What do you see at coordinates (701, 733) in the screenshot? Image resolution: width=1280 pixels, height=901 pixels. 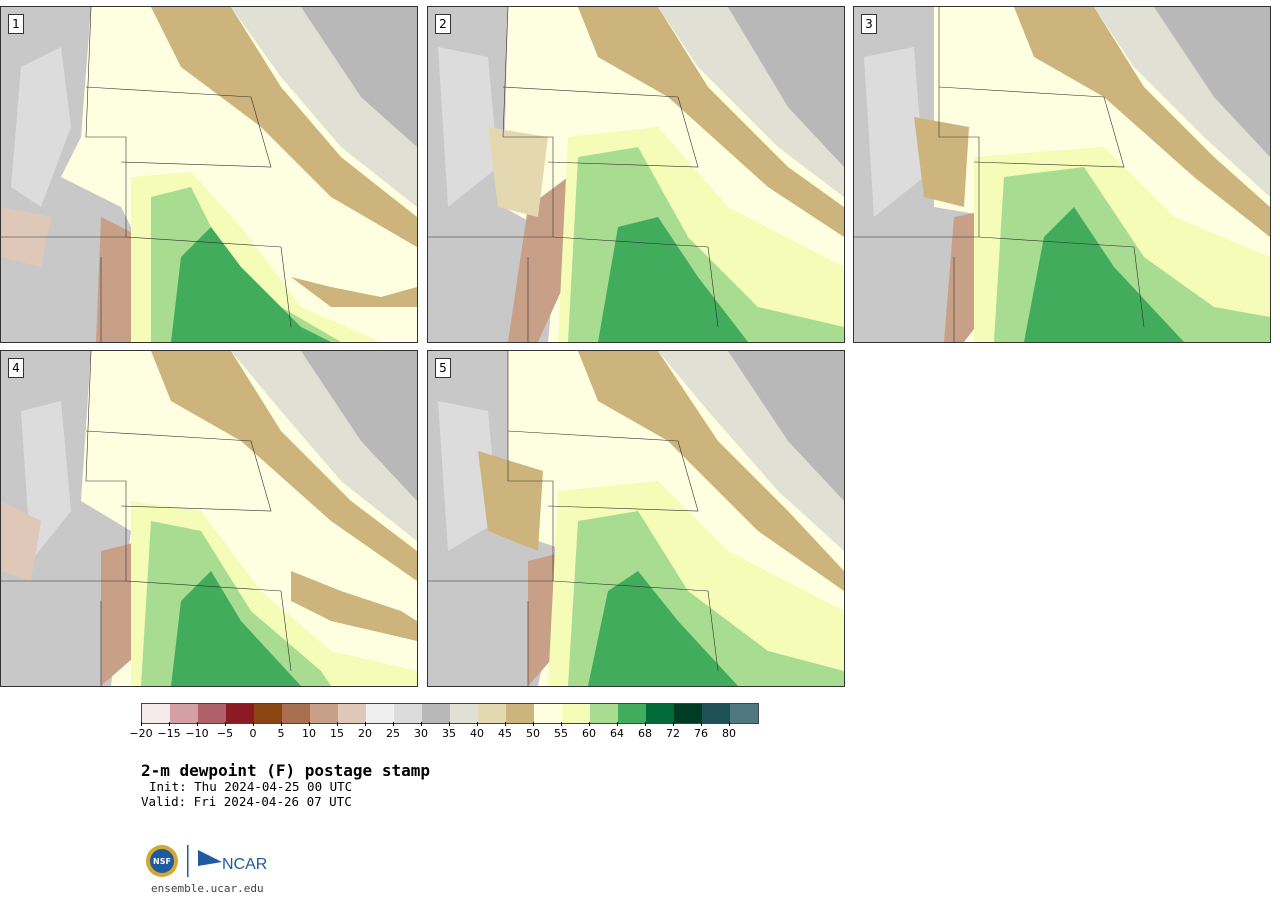 I see `colorbar-tick-label: 76` at bounding box center [701, 733].